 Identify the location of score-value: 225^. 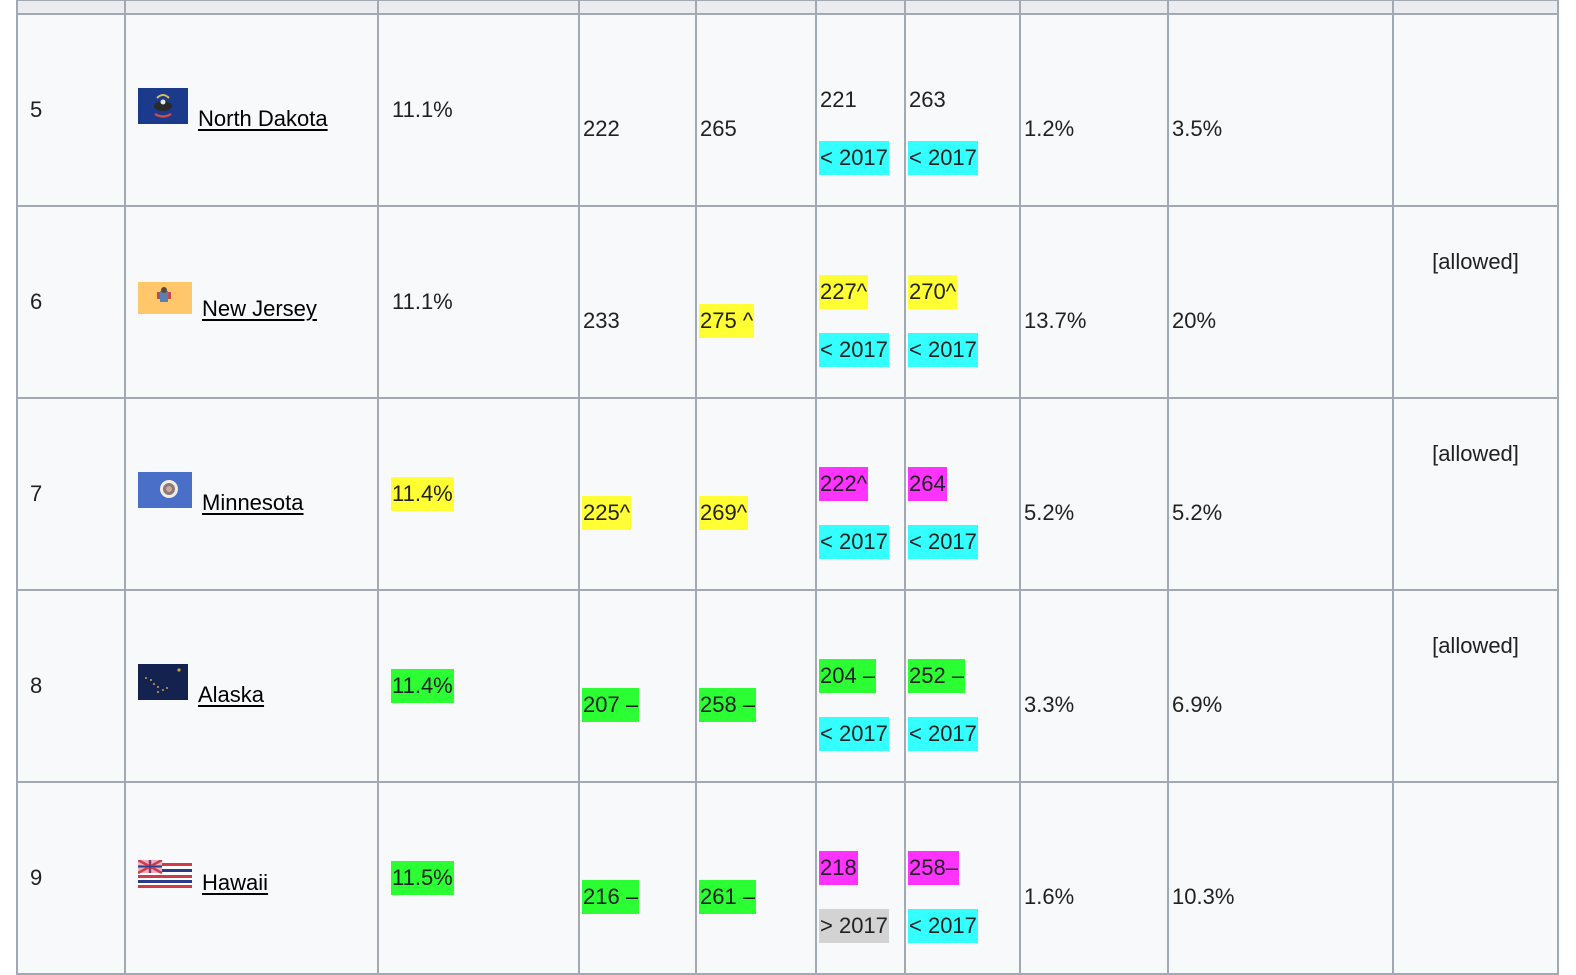
(607, 513).